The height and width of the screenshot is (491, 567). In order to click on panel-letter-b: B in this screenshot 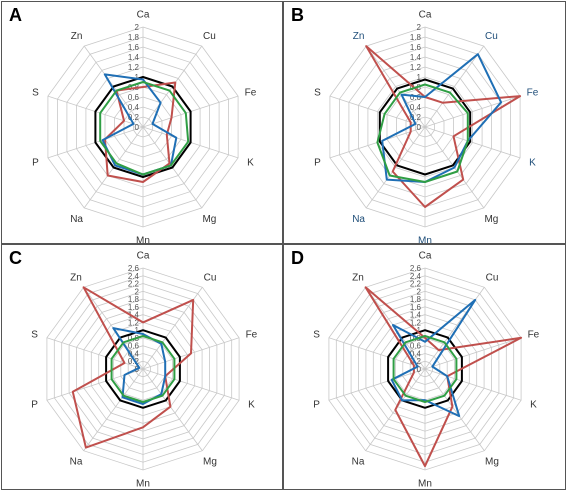, I will do `click(297, 15)`.